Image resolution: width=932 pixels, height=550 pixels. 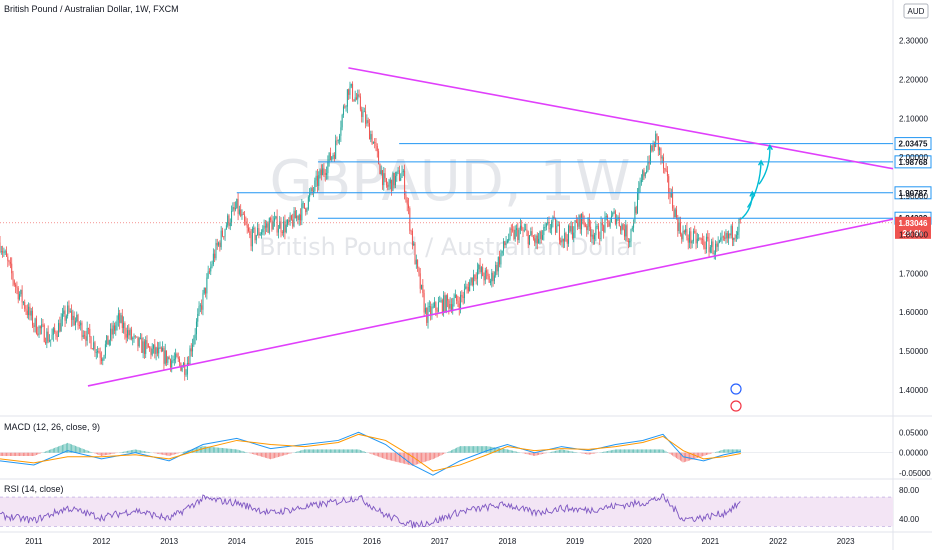 I want to click on macd-tick-label: 0.00000, so click(x=913, y=453).